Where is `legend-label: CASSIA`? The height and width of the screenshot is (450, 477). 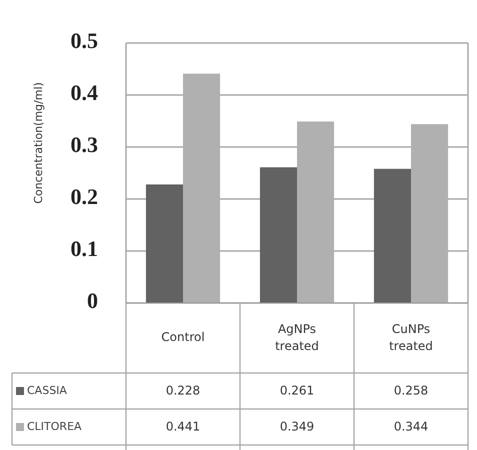
legend-label: CASSIA is located at coordinates (47, 391).